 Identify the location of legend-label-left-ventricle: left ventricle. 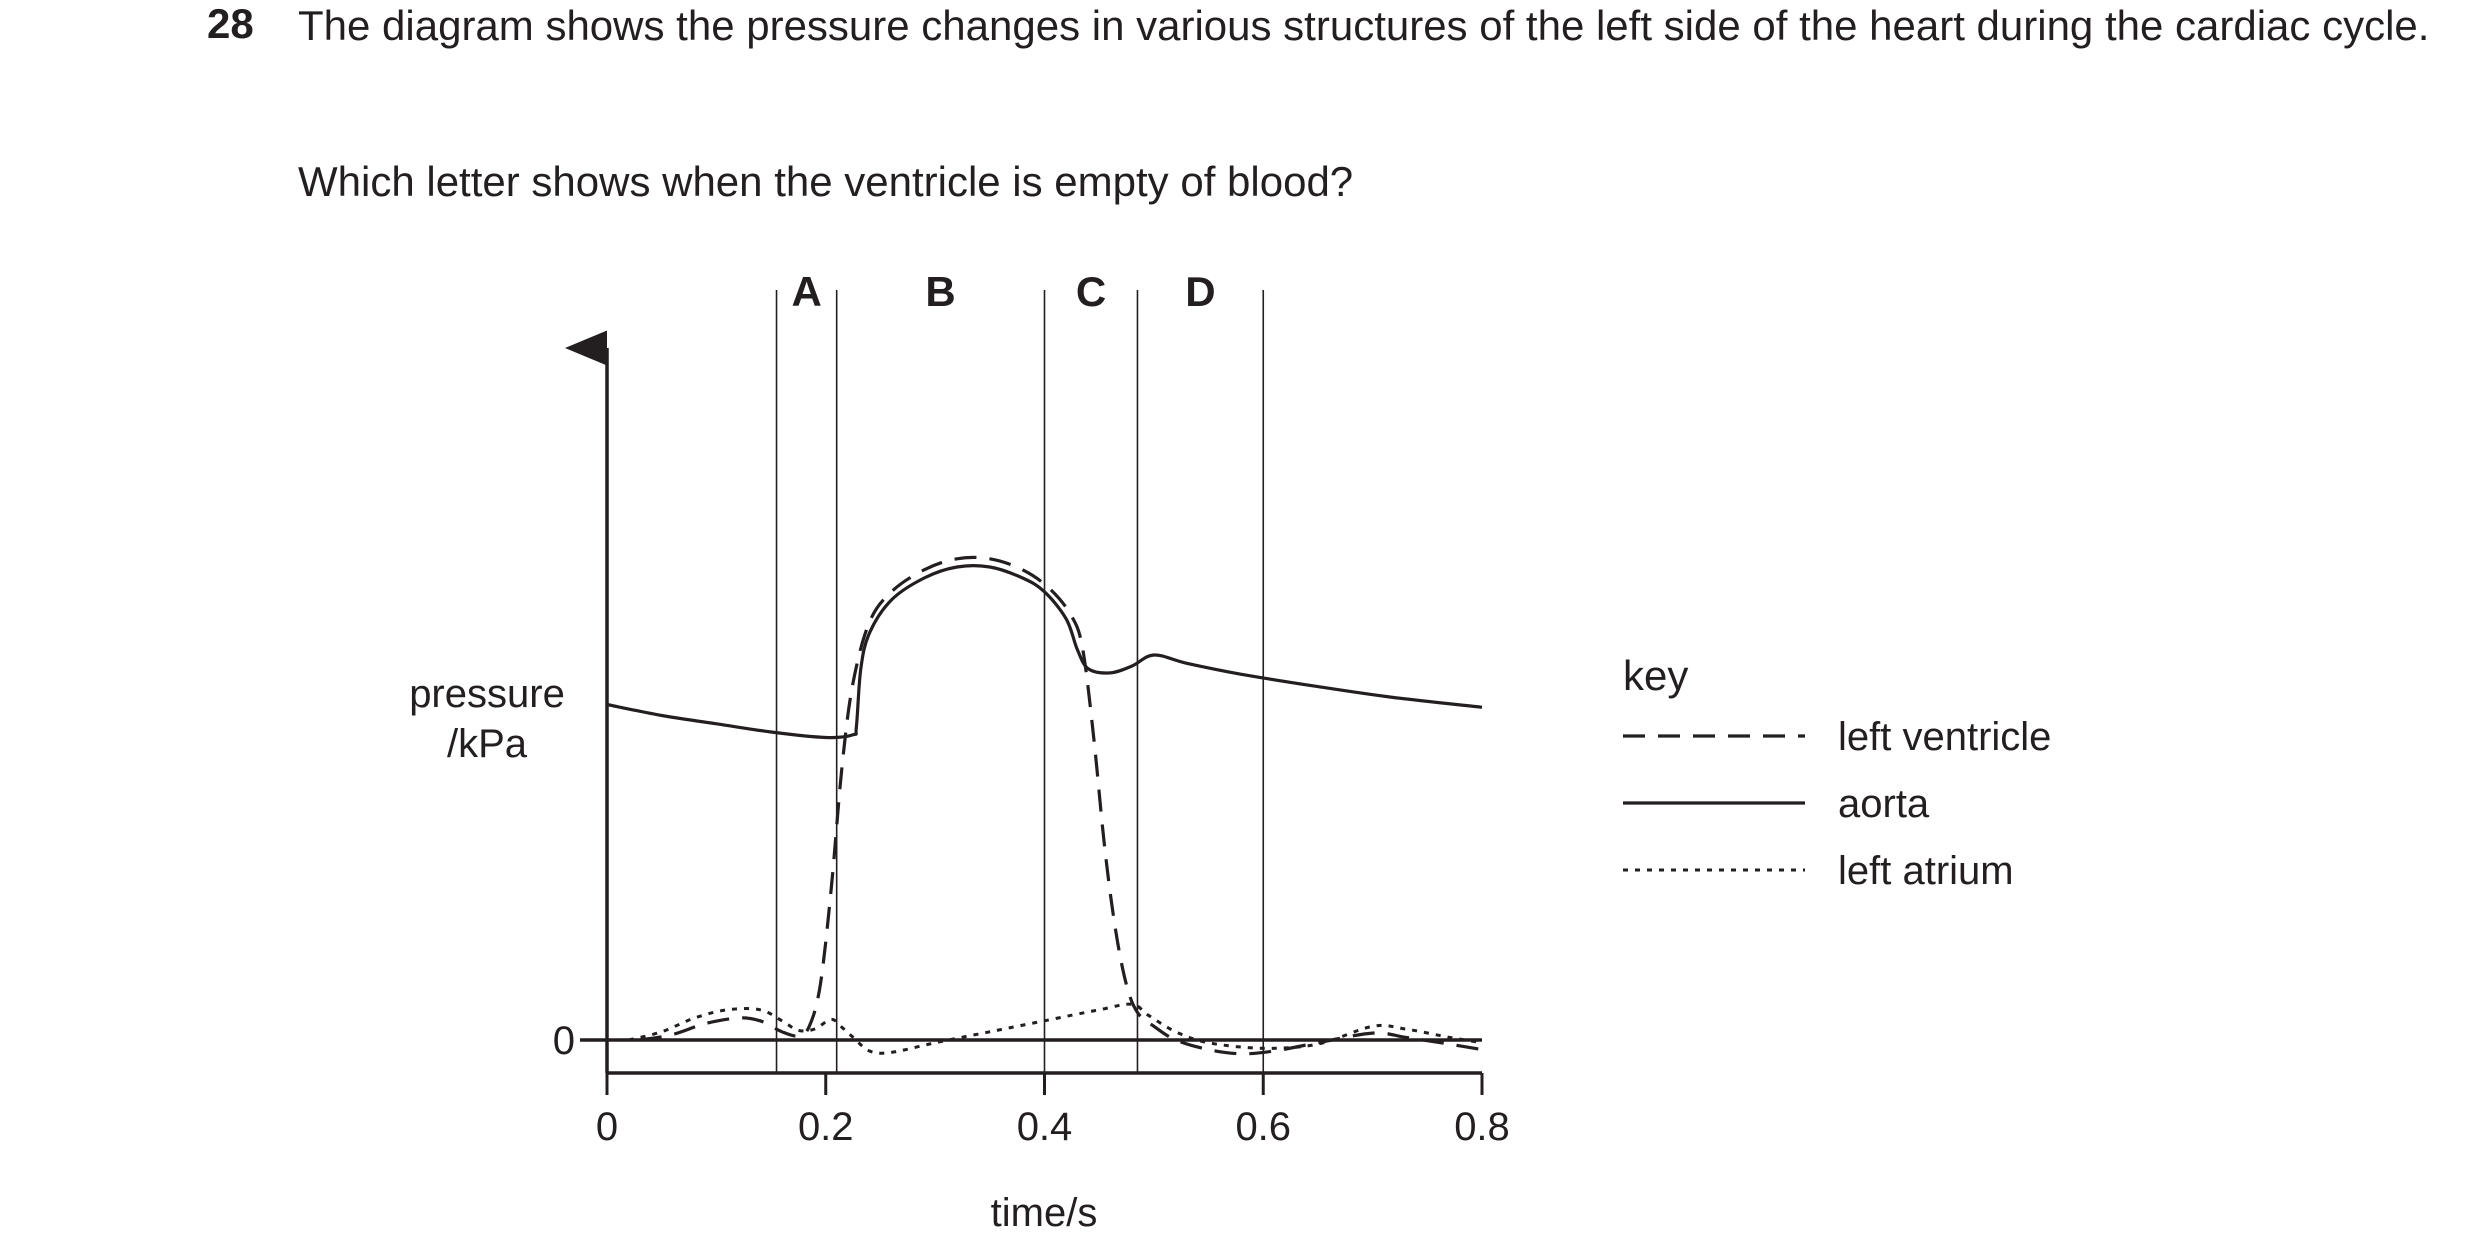
(1944, 737).